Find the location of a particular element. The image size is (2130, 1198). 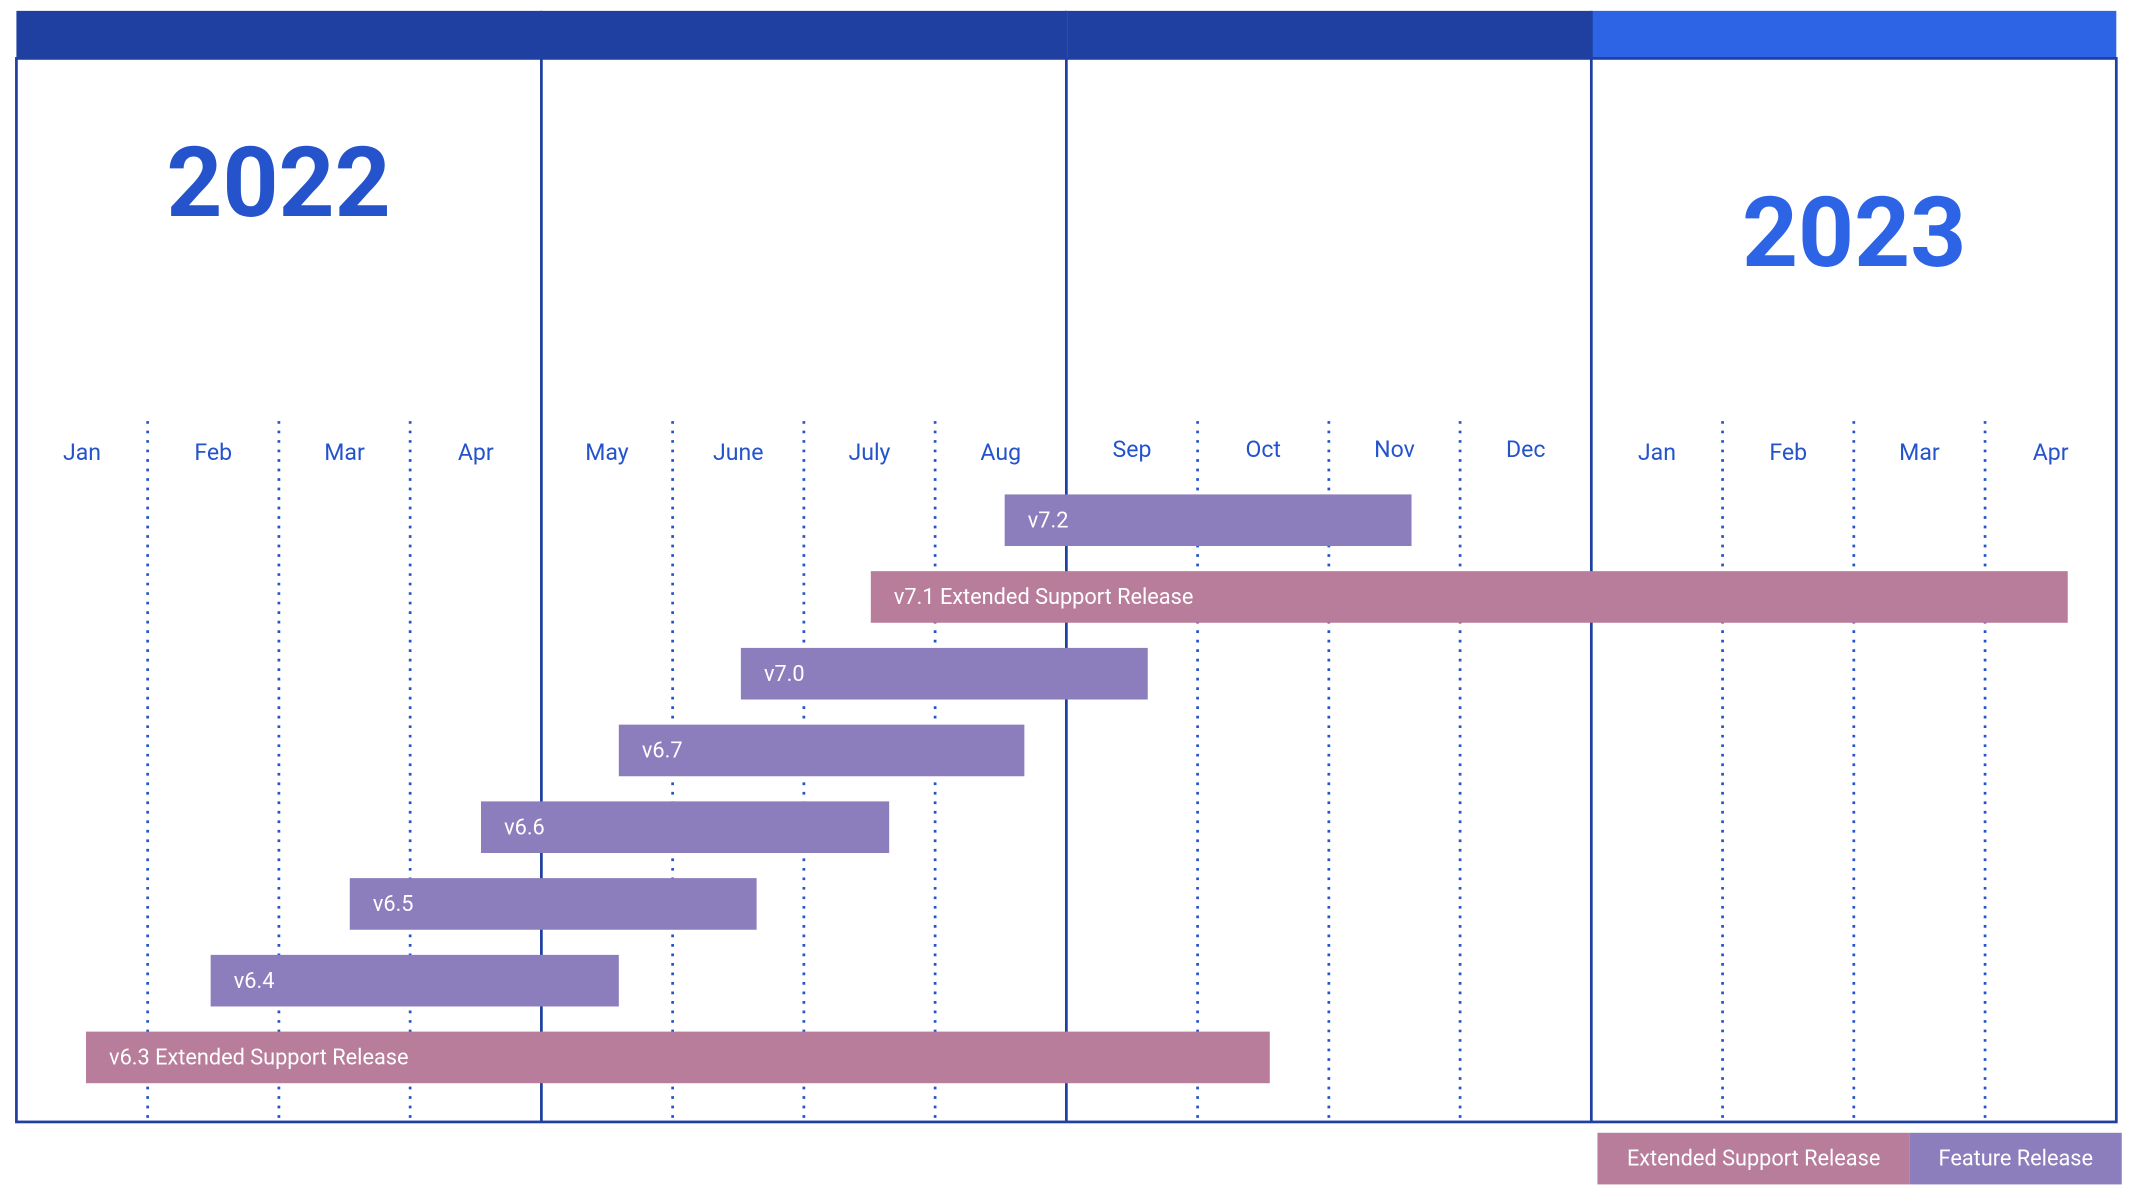

year-label: 2023 is located at coordinates (1854, 232).